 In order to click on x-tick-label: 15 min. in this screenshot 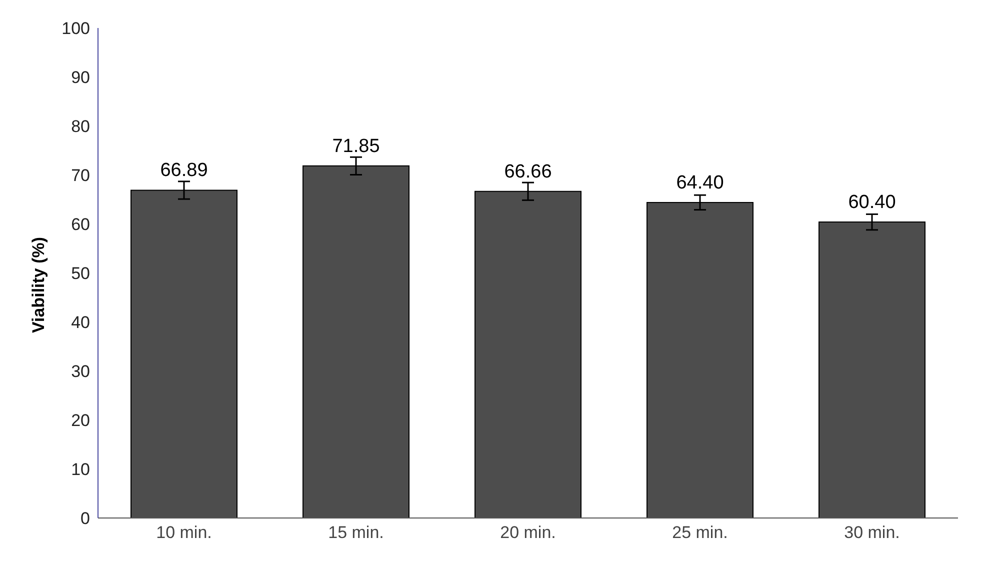, I will do `click(356, 532)`.